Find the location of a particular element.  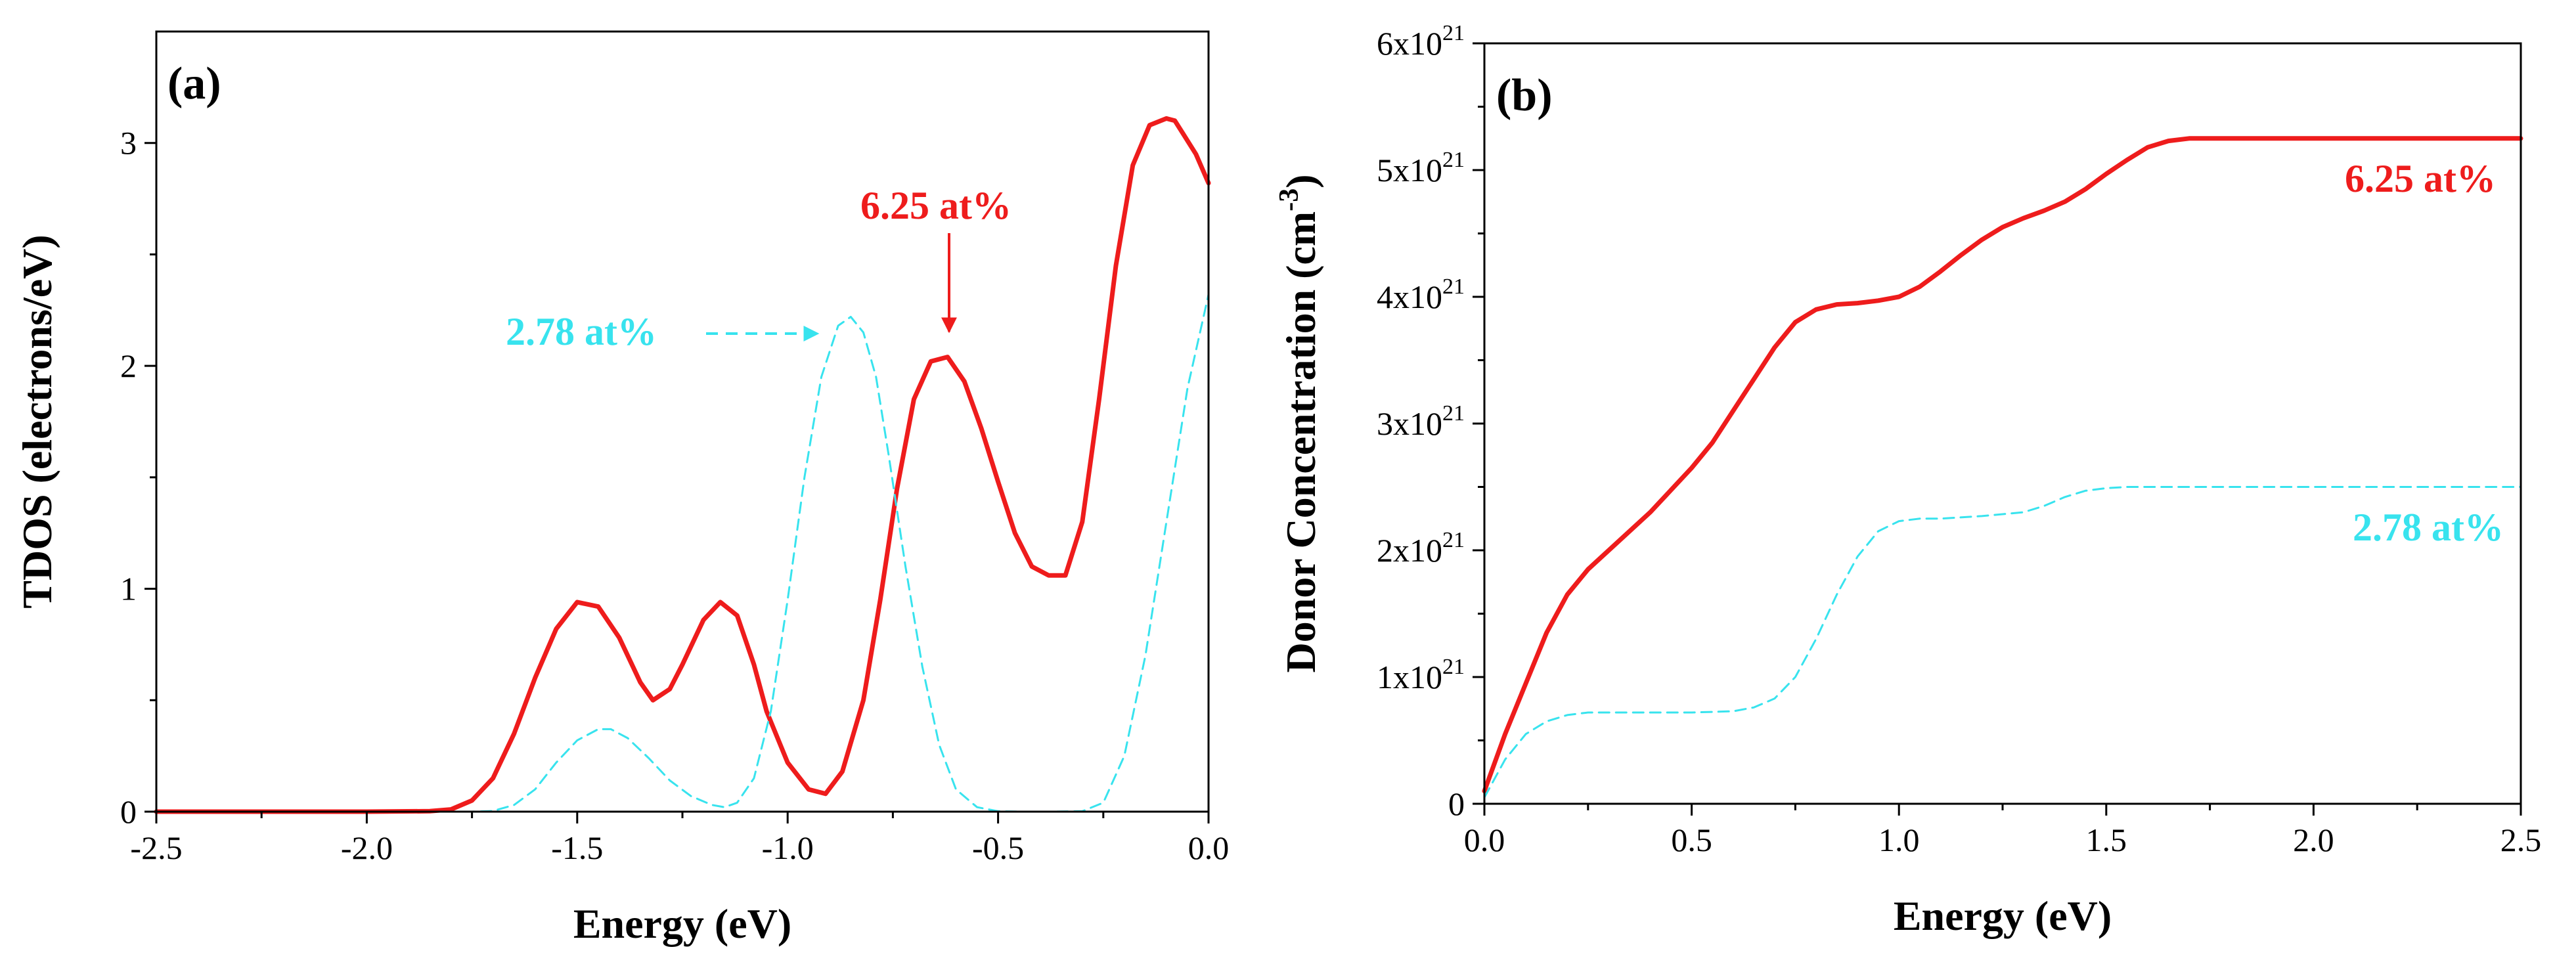

panel-a-x-tick-label: -1.5 is located at coordinates (577, 847).